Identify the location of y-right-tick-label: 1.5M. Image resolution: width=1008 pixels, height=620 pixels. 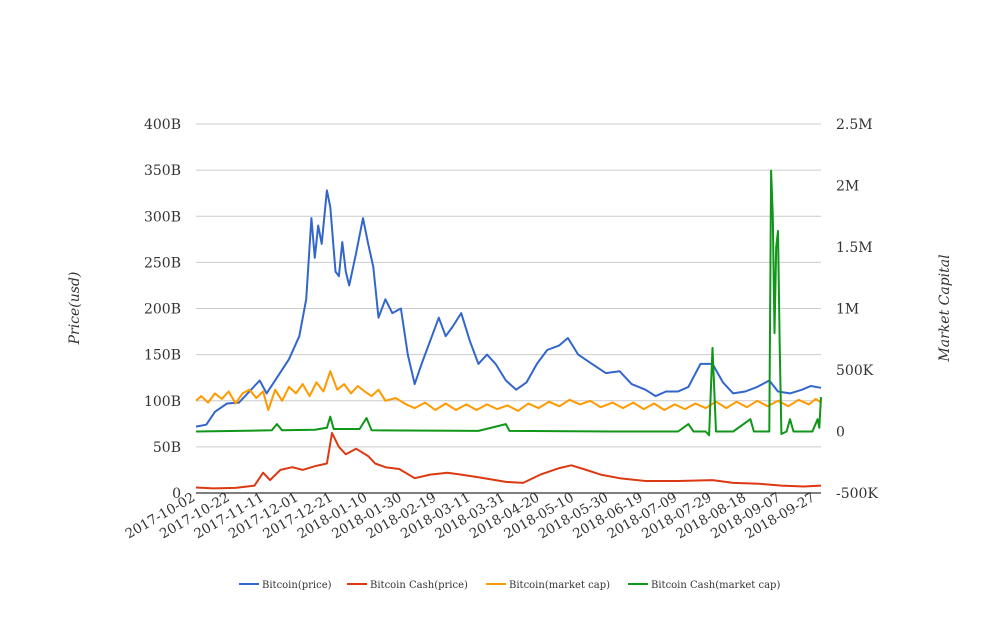
(854, 248).